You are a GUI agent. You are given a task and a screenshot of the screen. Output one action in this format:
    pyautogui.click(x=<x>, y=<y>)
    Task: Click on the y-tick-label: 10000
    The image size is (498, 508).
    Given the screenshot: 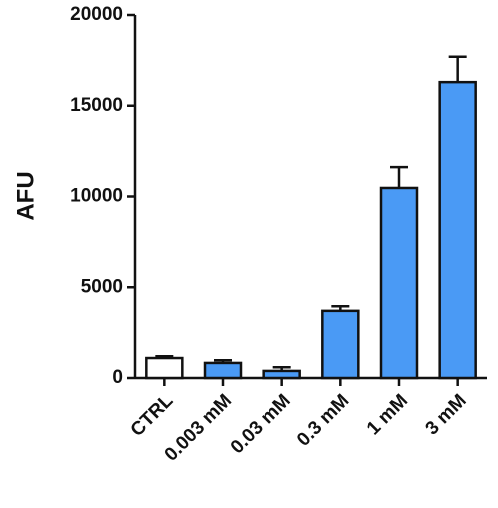 What is the action you would take?
    pyautogui.click(x=96, y=196)
    